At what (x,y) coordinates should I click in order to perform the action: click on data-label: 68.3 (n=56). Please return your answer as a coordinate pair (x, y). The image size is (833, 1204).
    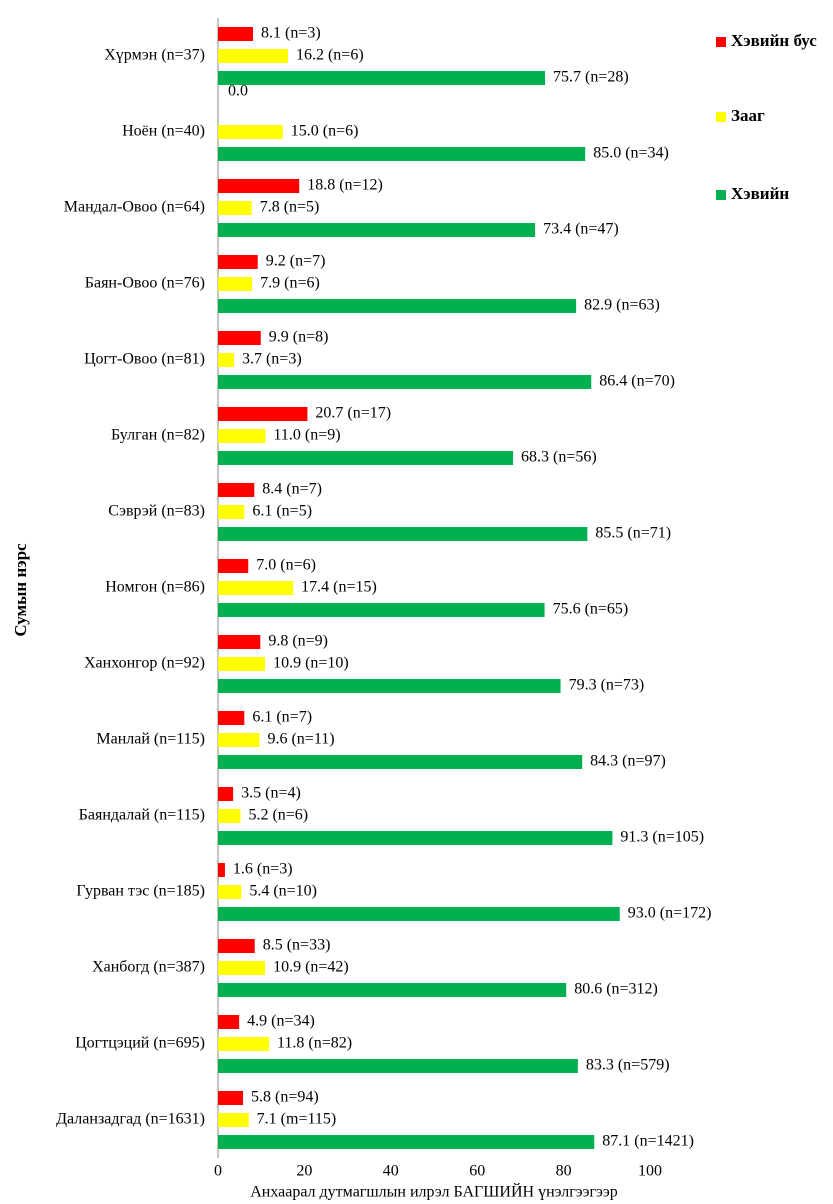
    Looking at the image, I should click on (559, 457).